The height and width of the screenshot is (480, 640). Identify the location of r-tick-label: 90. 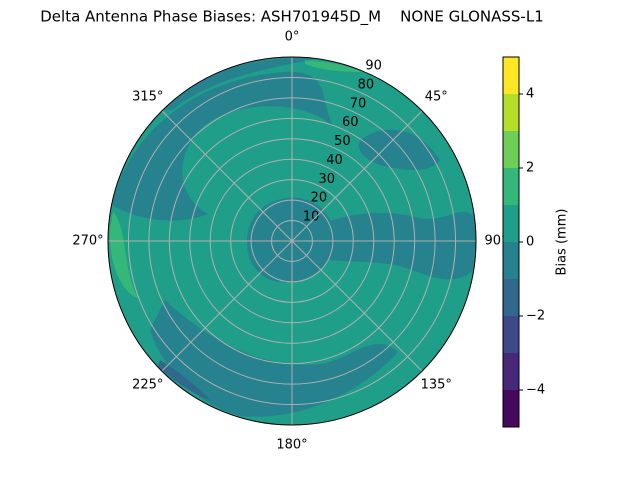
(373, 66).